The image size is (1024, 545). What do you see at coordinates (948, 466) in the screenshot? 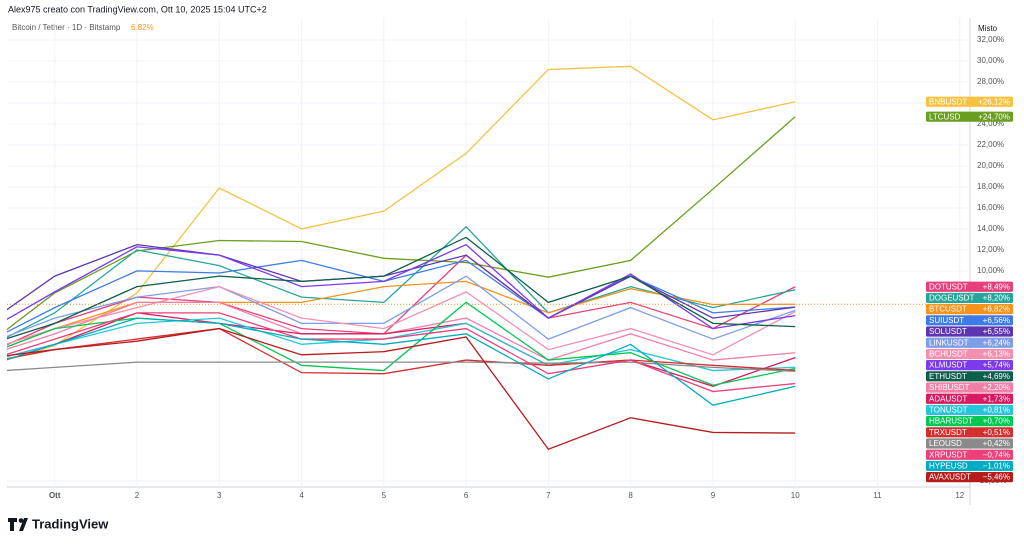
I see `legend-label: HYPEUSD` at bounding box center [948, 466].